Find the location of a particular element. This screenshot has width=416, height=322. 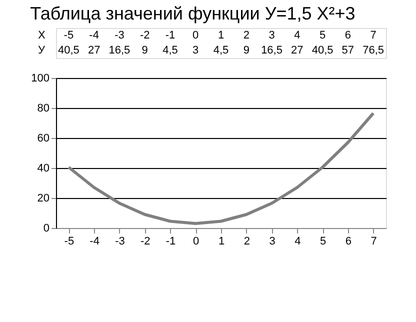

chart-title: Таблица значений функции У=1,5 X²+3 is located at coordinates (193, 14).